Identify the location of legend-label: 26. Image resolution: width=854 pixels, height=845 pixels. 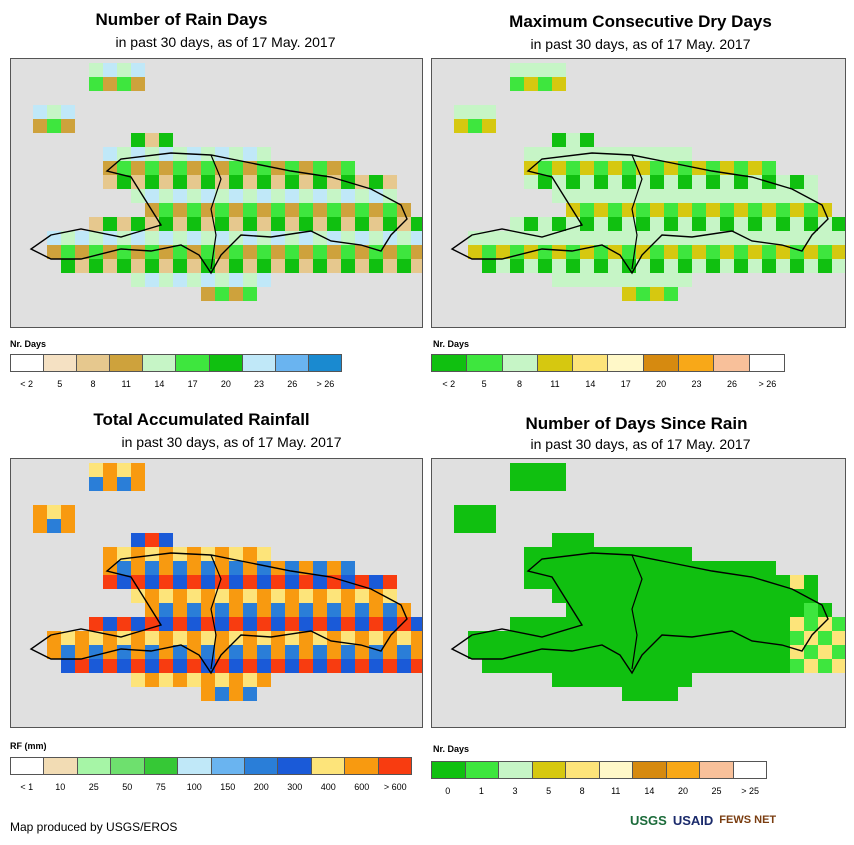
(292, 384).